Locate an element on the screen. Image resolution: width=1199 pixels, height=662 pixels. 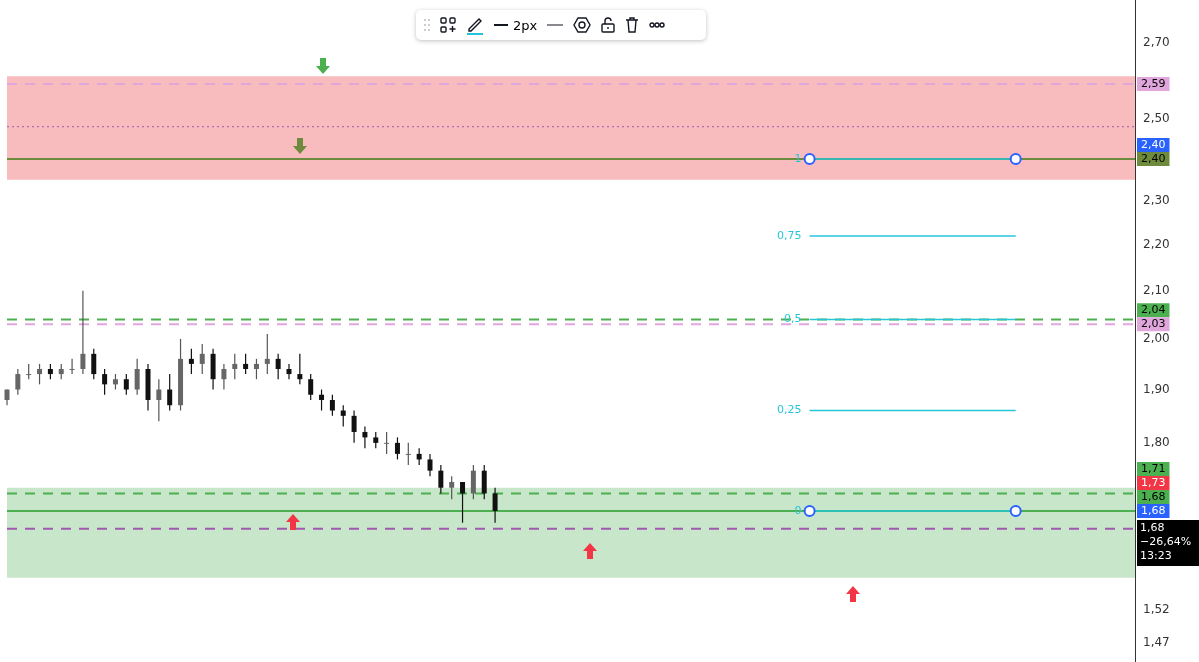
y-tick-label: 1,52 is located at coordinates (1156, 608).